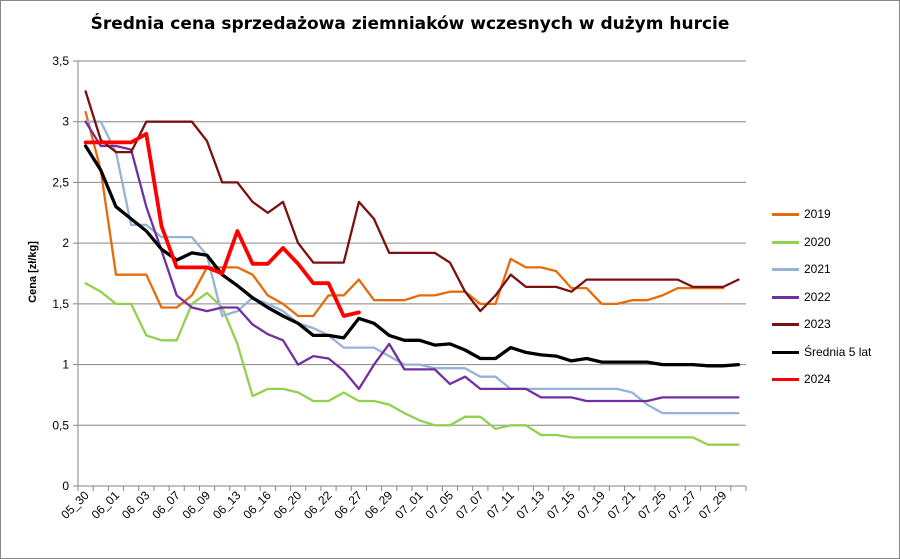  I want to click on x-tick-label: 06_29, so click(379, 505).